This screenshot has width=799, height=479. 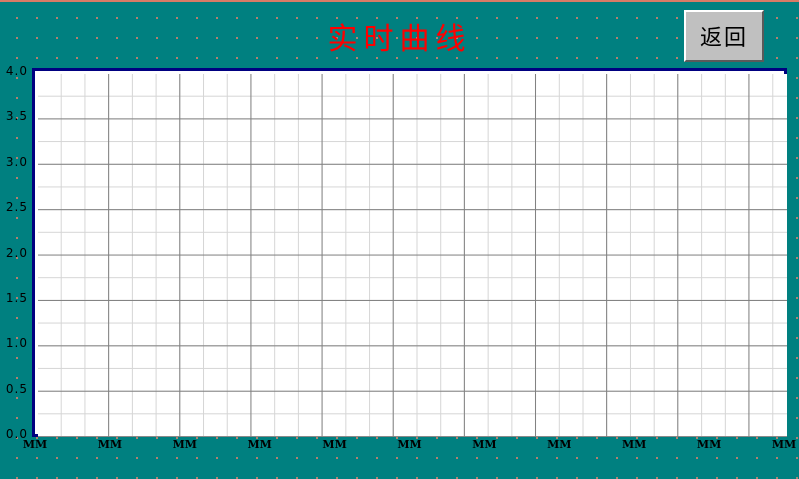 I want to click on y-axis-tick-label: 0.0, so click(x=16, y=434).